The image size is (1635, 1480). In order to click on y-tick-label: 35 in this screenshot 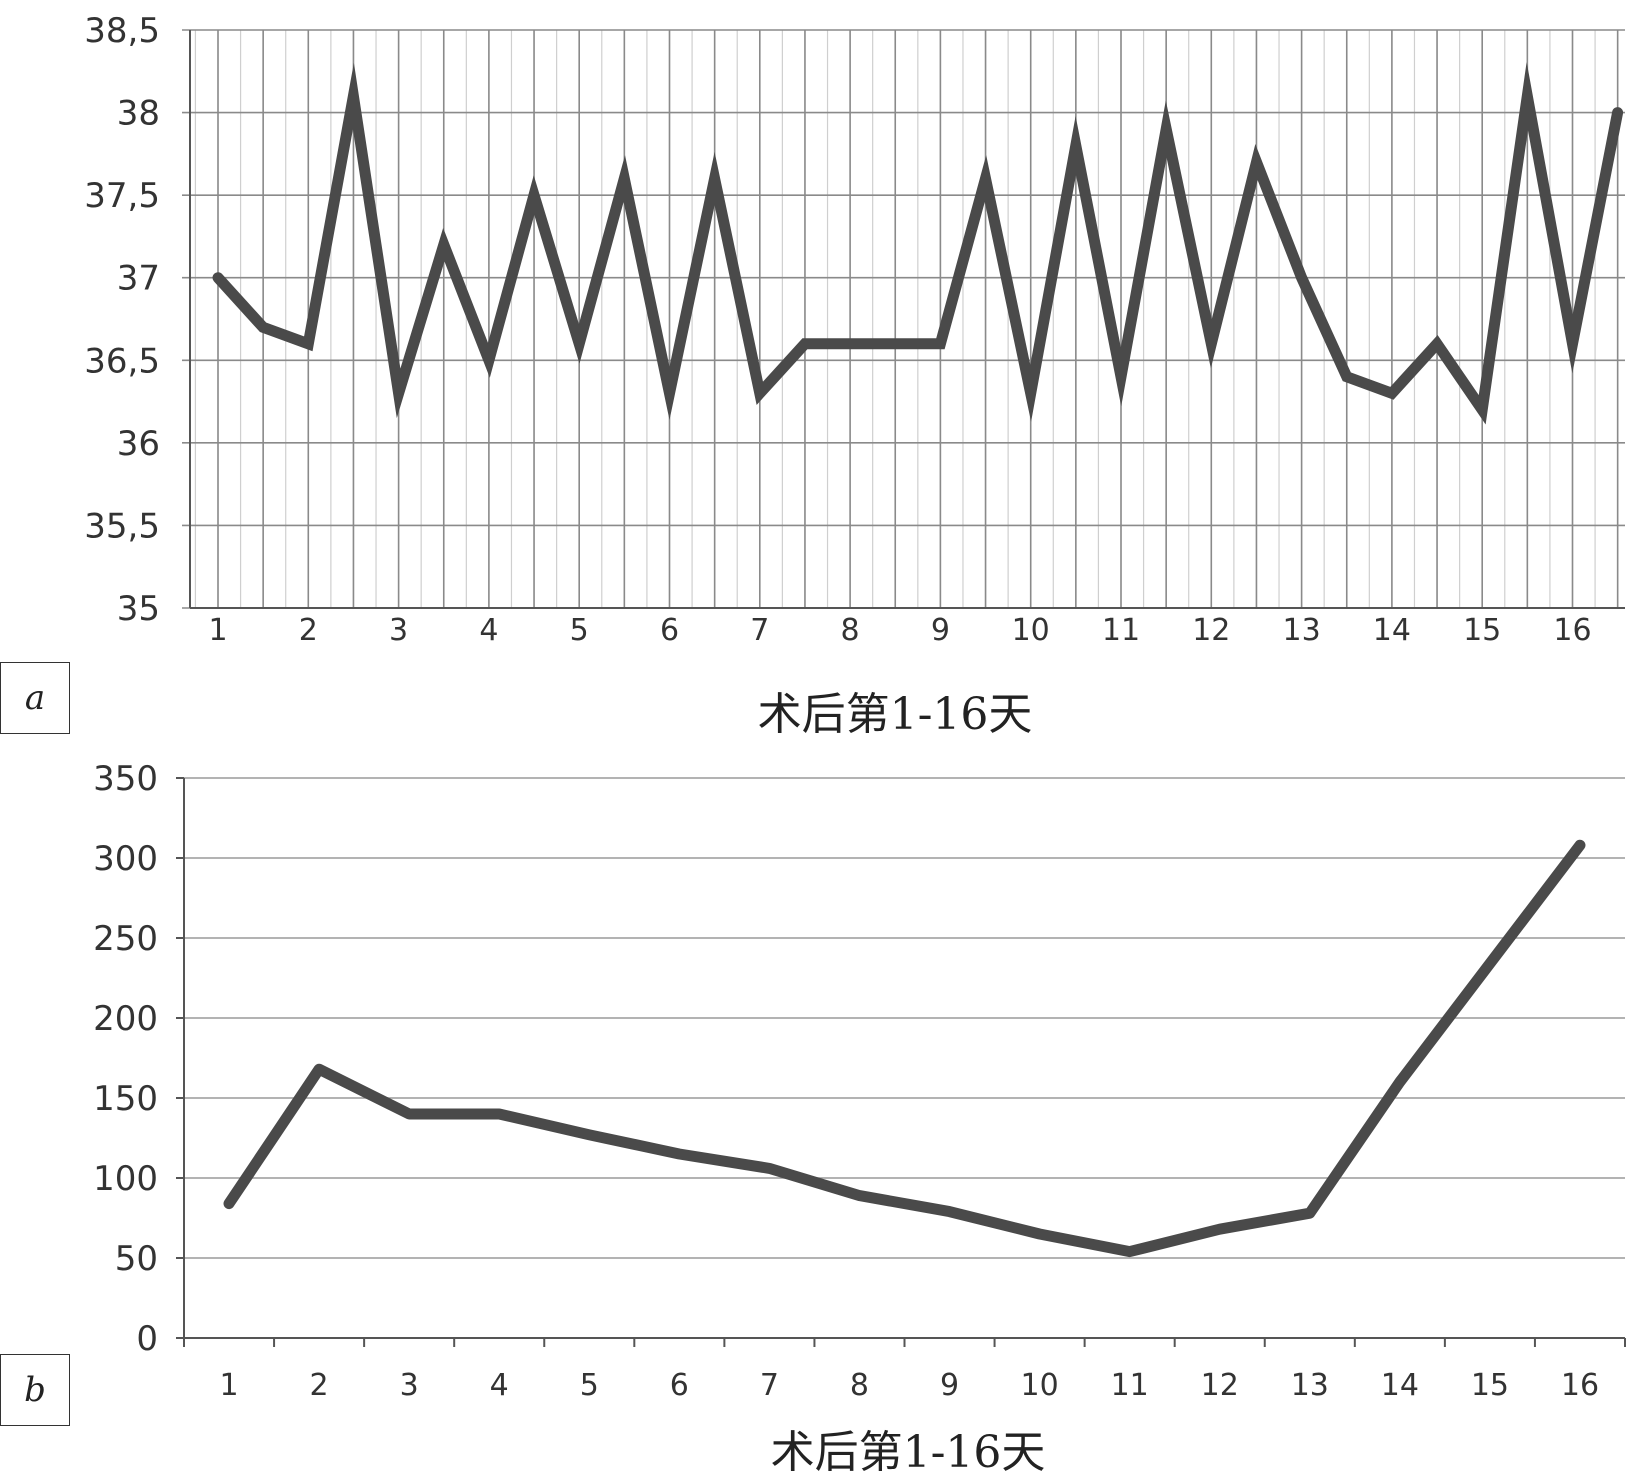, I will do `click(138, 609)`.